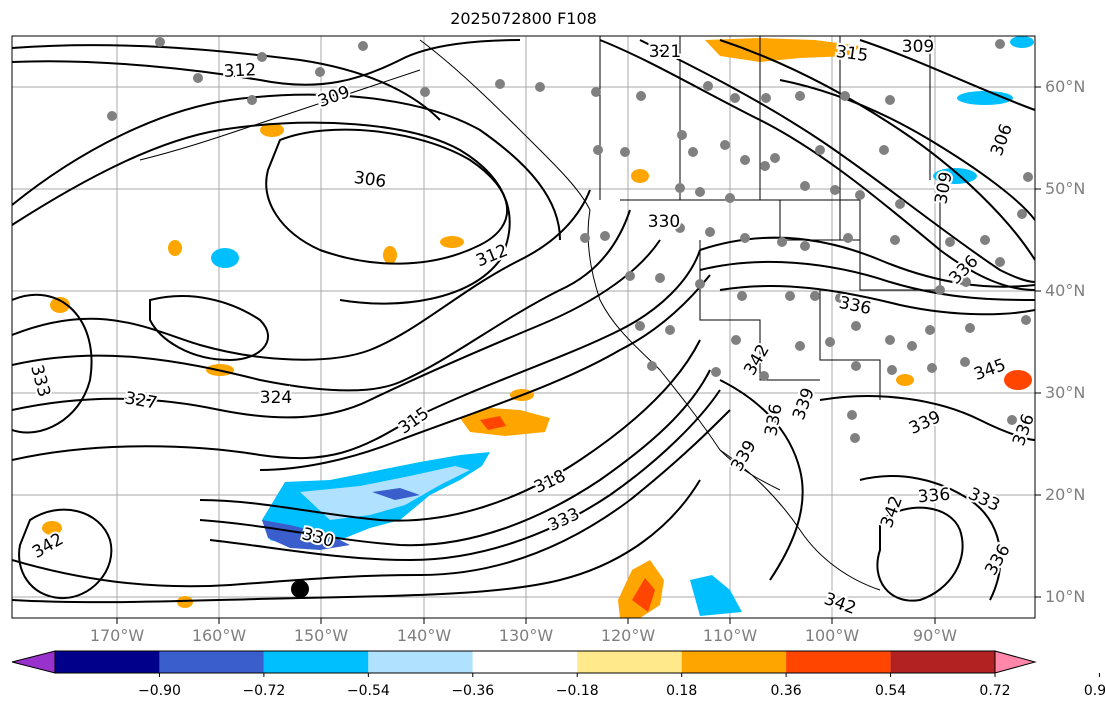 This screenshot has height=712, width=1105. What do you see at coordinates (664, 222) in the screenshot?
I see `contour-label: 330` at bounding box center [664, 222].